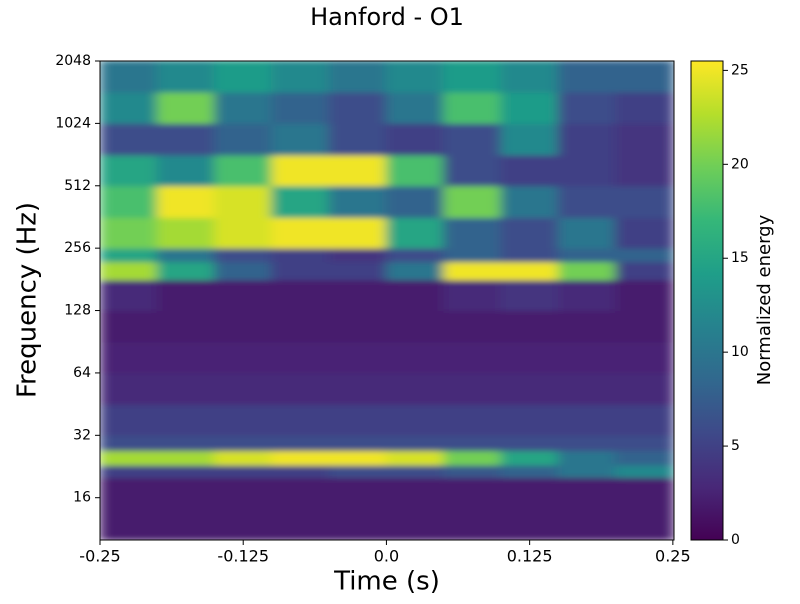 This screenshot has height=604, width=800. Describe the element at coordinates (77, 311) in the screenshot. I see `y-tick-label: 128` at that location.